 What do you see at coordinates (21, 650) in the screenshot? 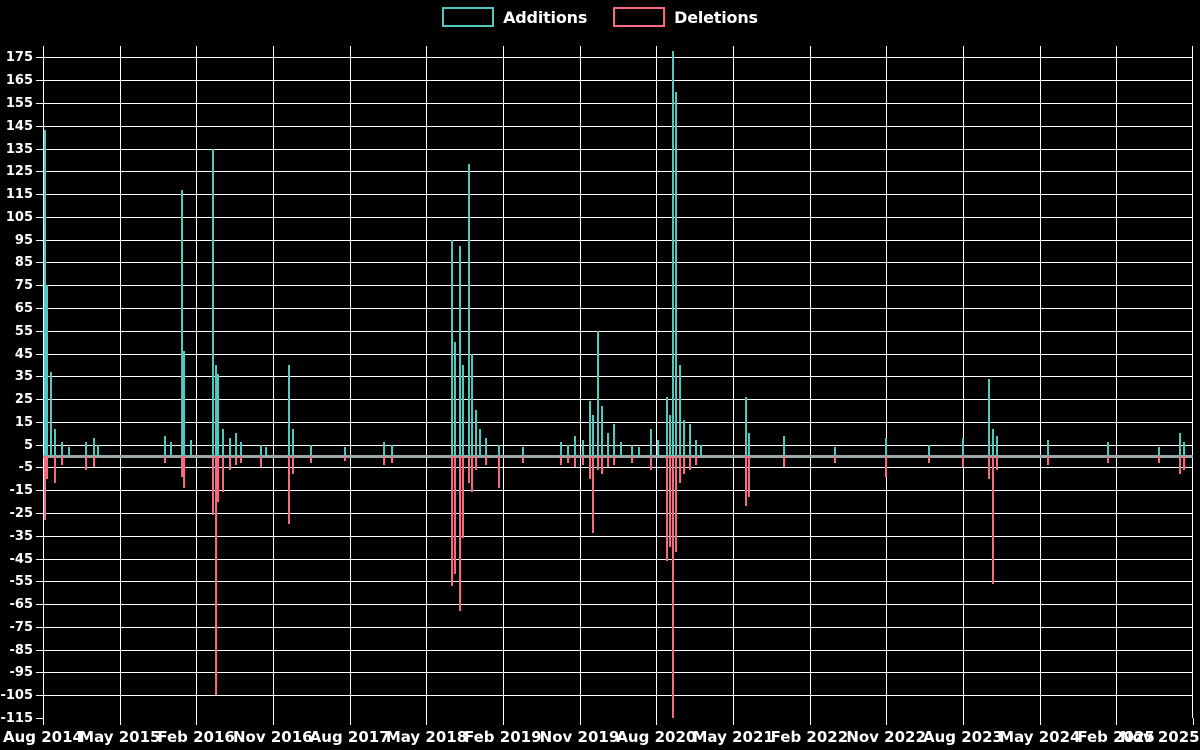
I see `y-tick-label: -85` at bounding box center [21, 650].